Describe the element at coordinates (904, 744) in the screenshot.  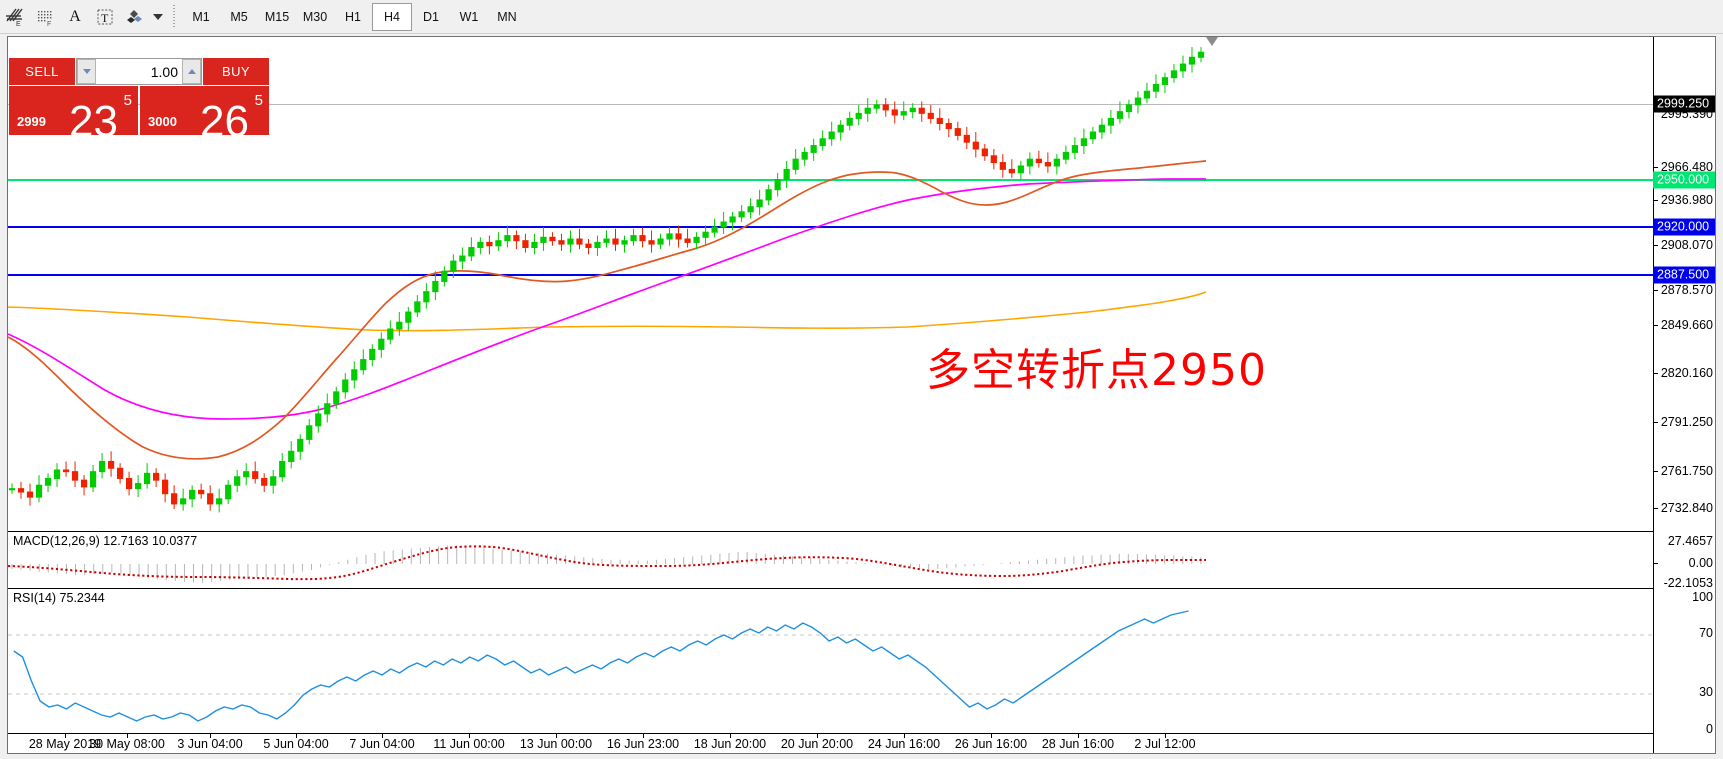
I see `time-tick-10: 24 Jun 16:00` at that location.